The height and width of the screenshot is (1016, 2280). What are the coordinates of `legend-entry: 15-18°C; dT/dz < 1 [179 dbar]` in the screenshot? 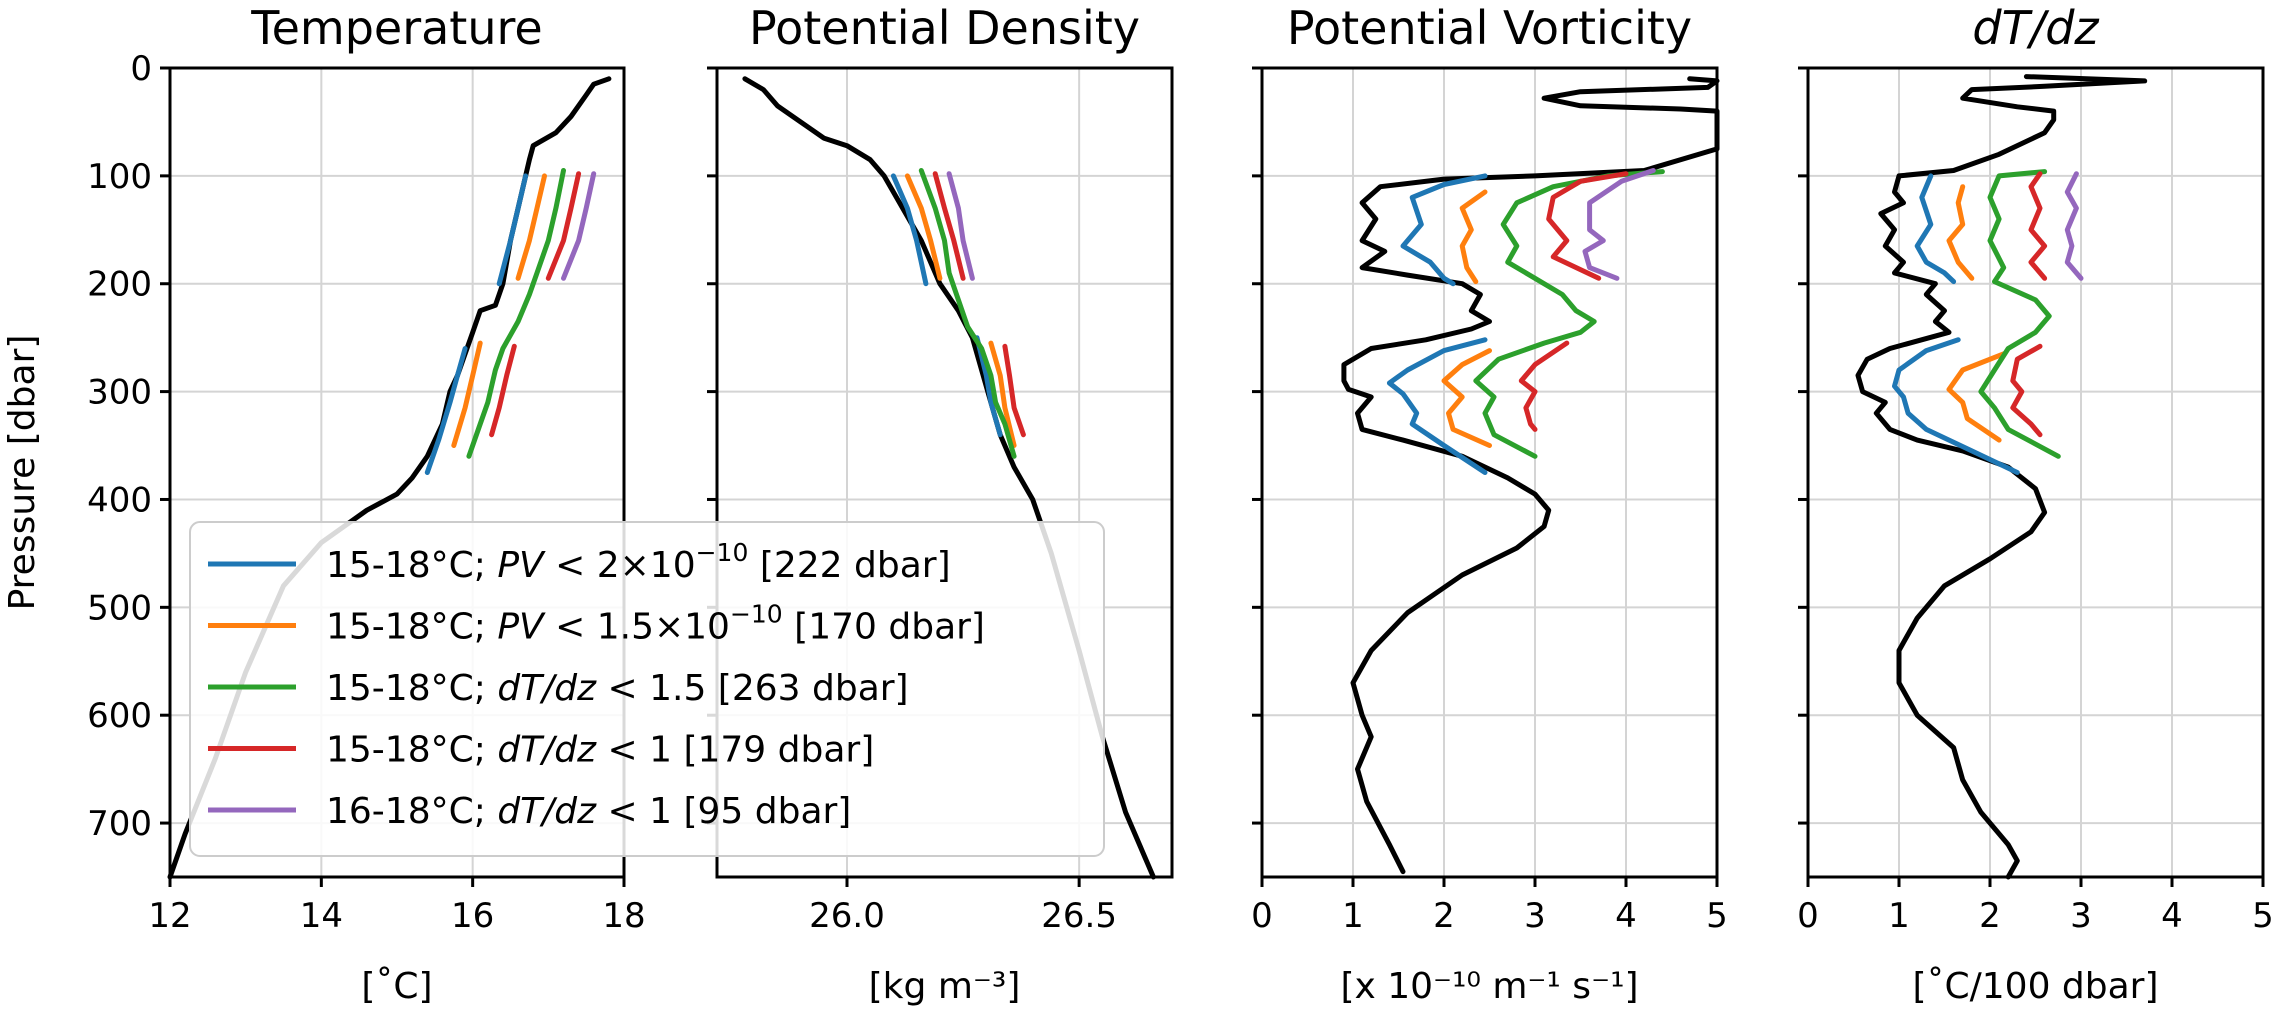 It's located at (541, 750).